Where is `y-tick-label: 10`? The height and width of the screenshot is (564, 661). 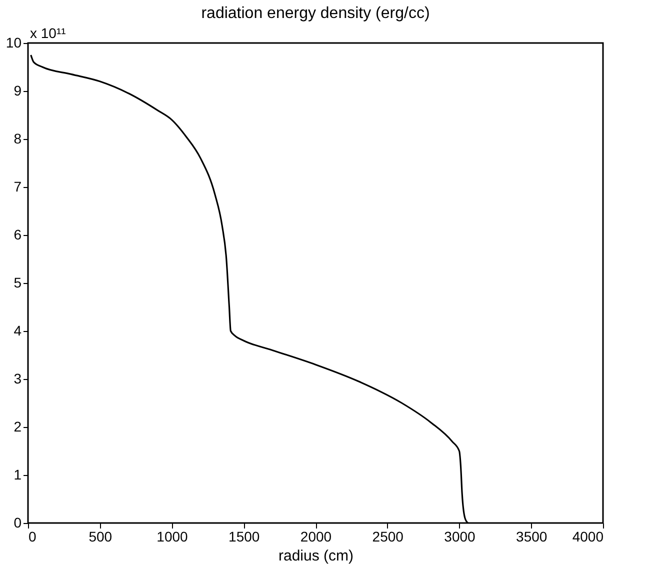
y-tick-label: 10 is located at coordinates (14, 42).